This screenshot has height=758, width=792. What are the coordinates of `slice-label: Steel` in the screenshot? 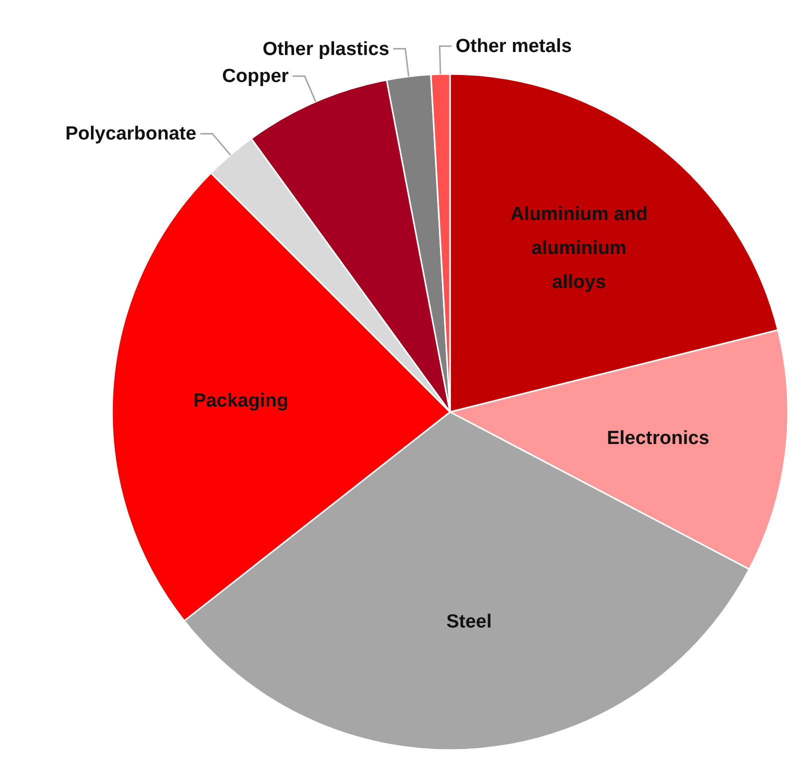 It's located at (469, 622).